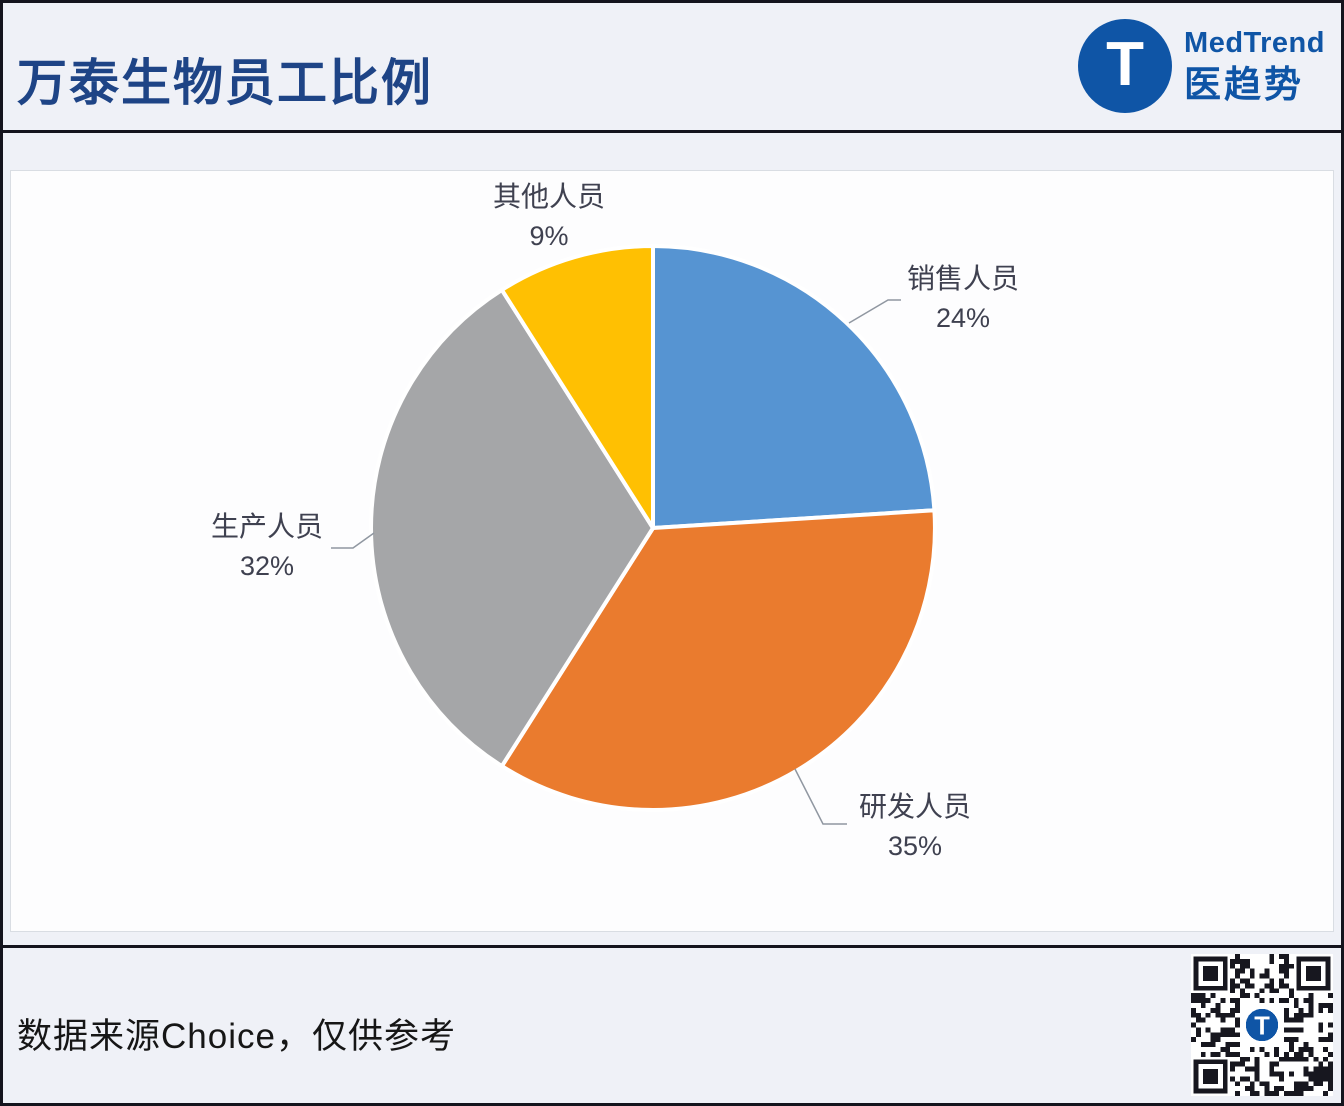 This screenshot has height=1106, width=1344. I want to click on pie-label-production-pct: 32%, so click(267, 566).